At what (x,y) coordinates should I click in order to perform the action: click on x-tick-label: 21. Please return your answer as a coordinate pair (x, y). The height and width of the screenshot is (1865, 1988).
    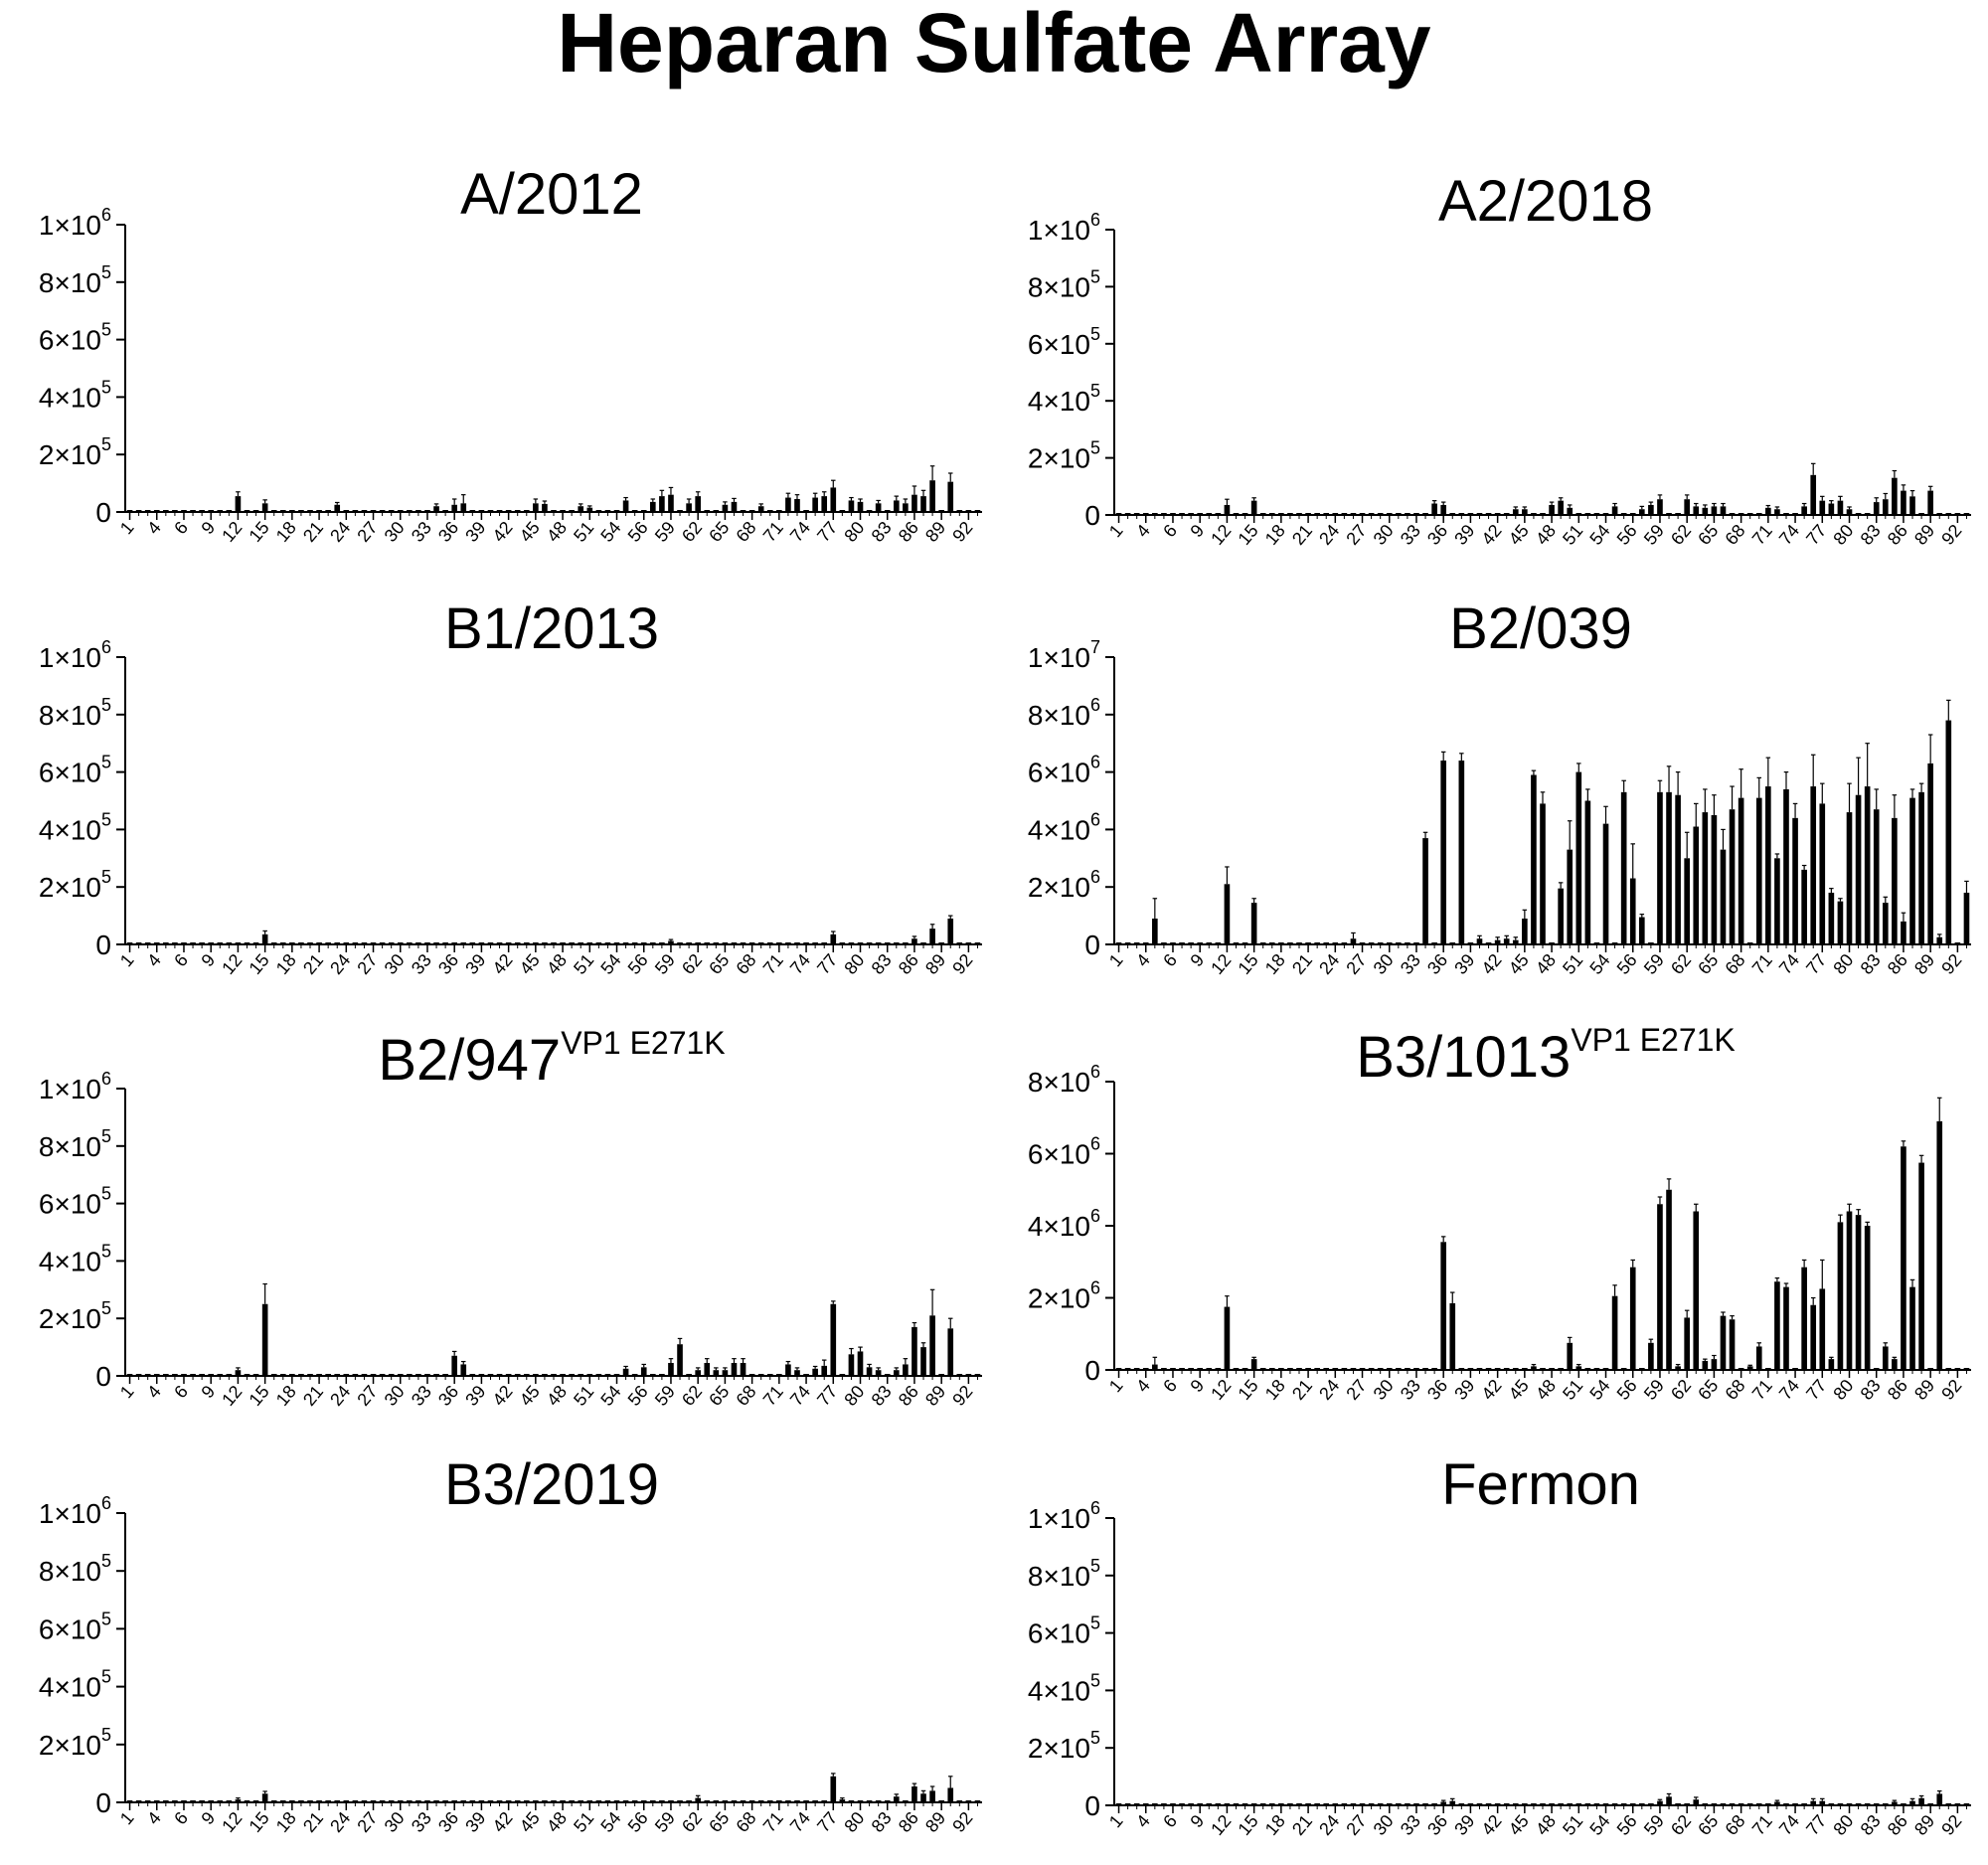
    Looking at the image, I should click on (1302, 1825).